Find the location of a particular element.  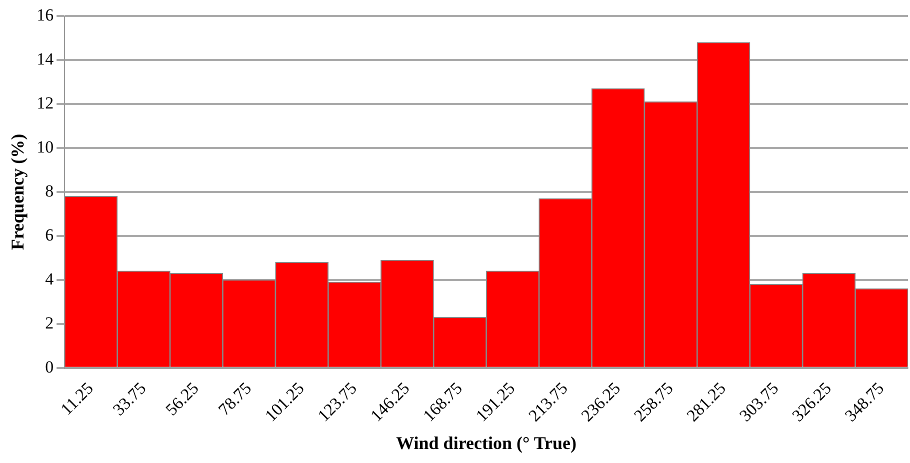

y-tick-label: 0 is located at coordinates (49, 366).